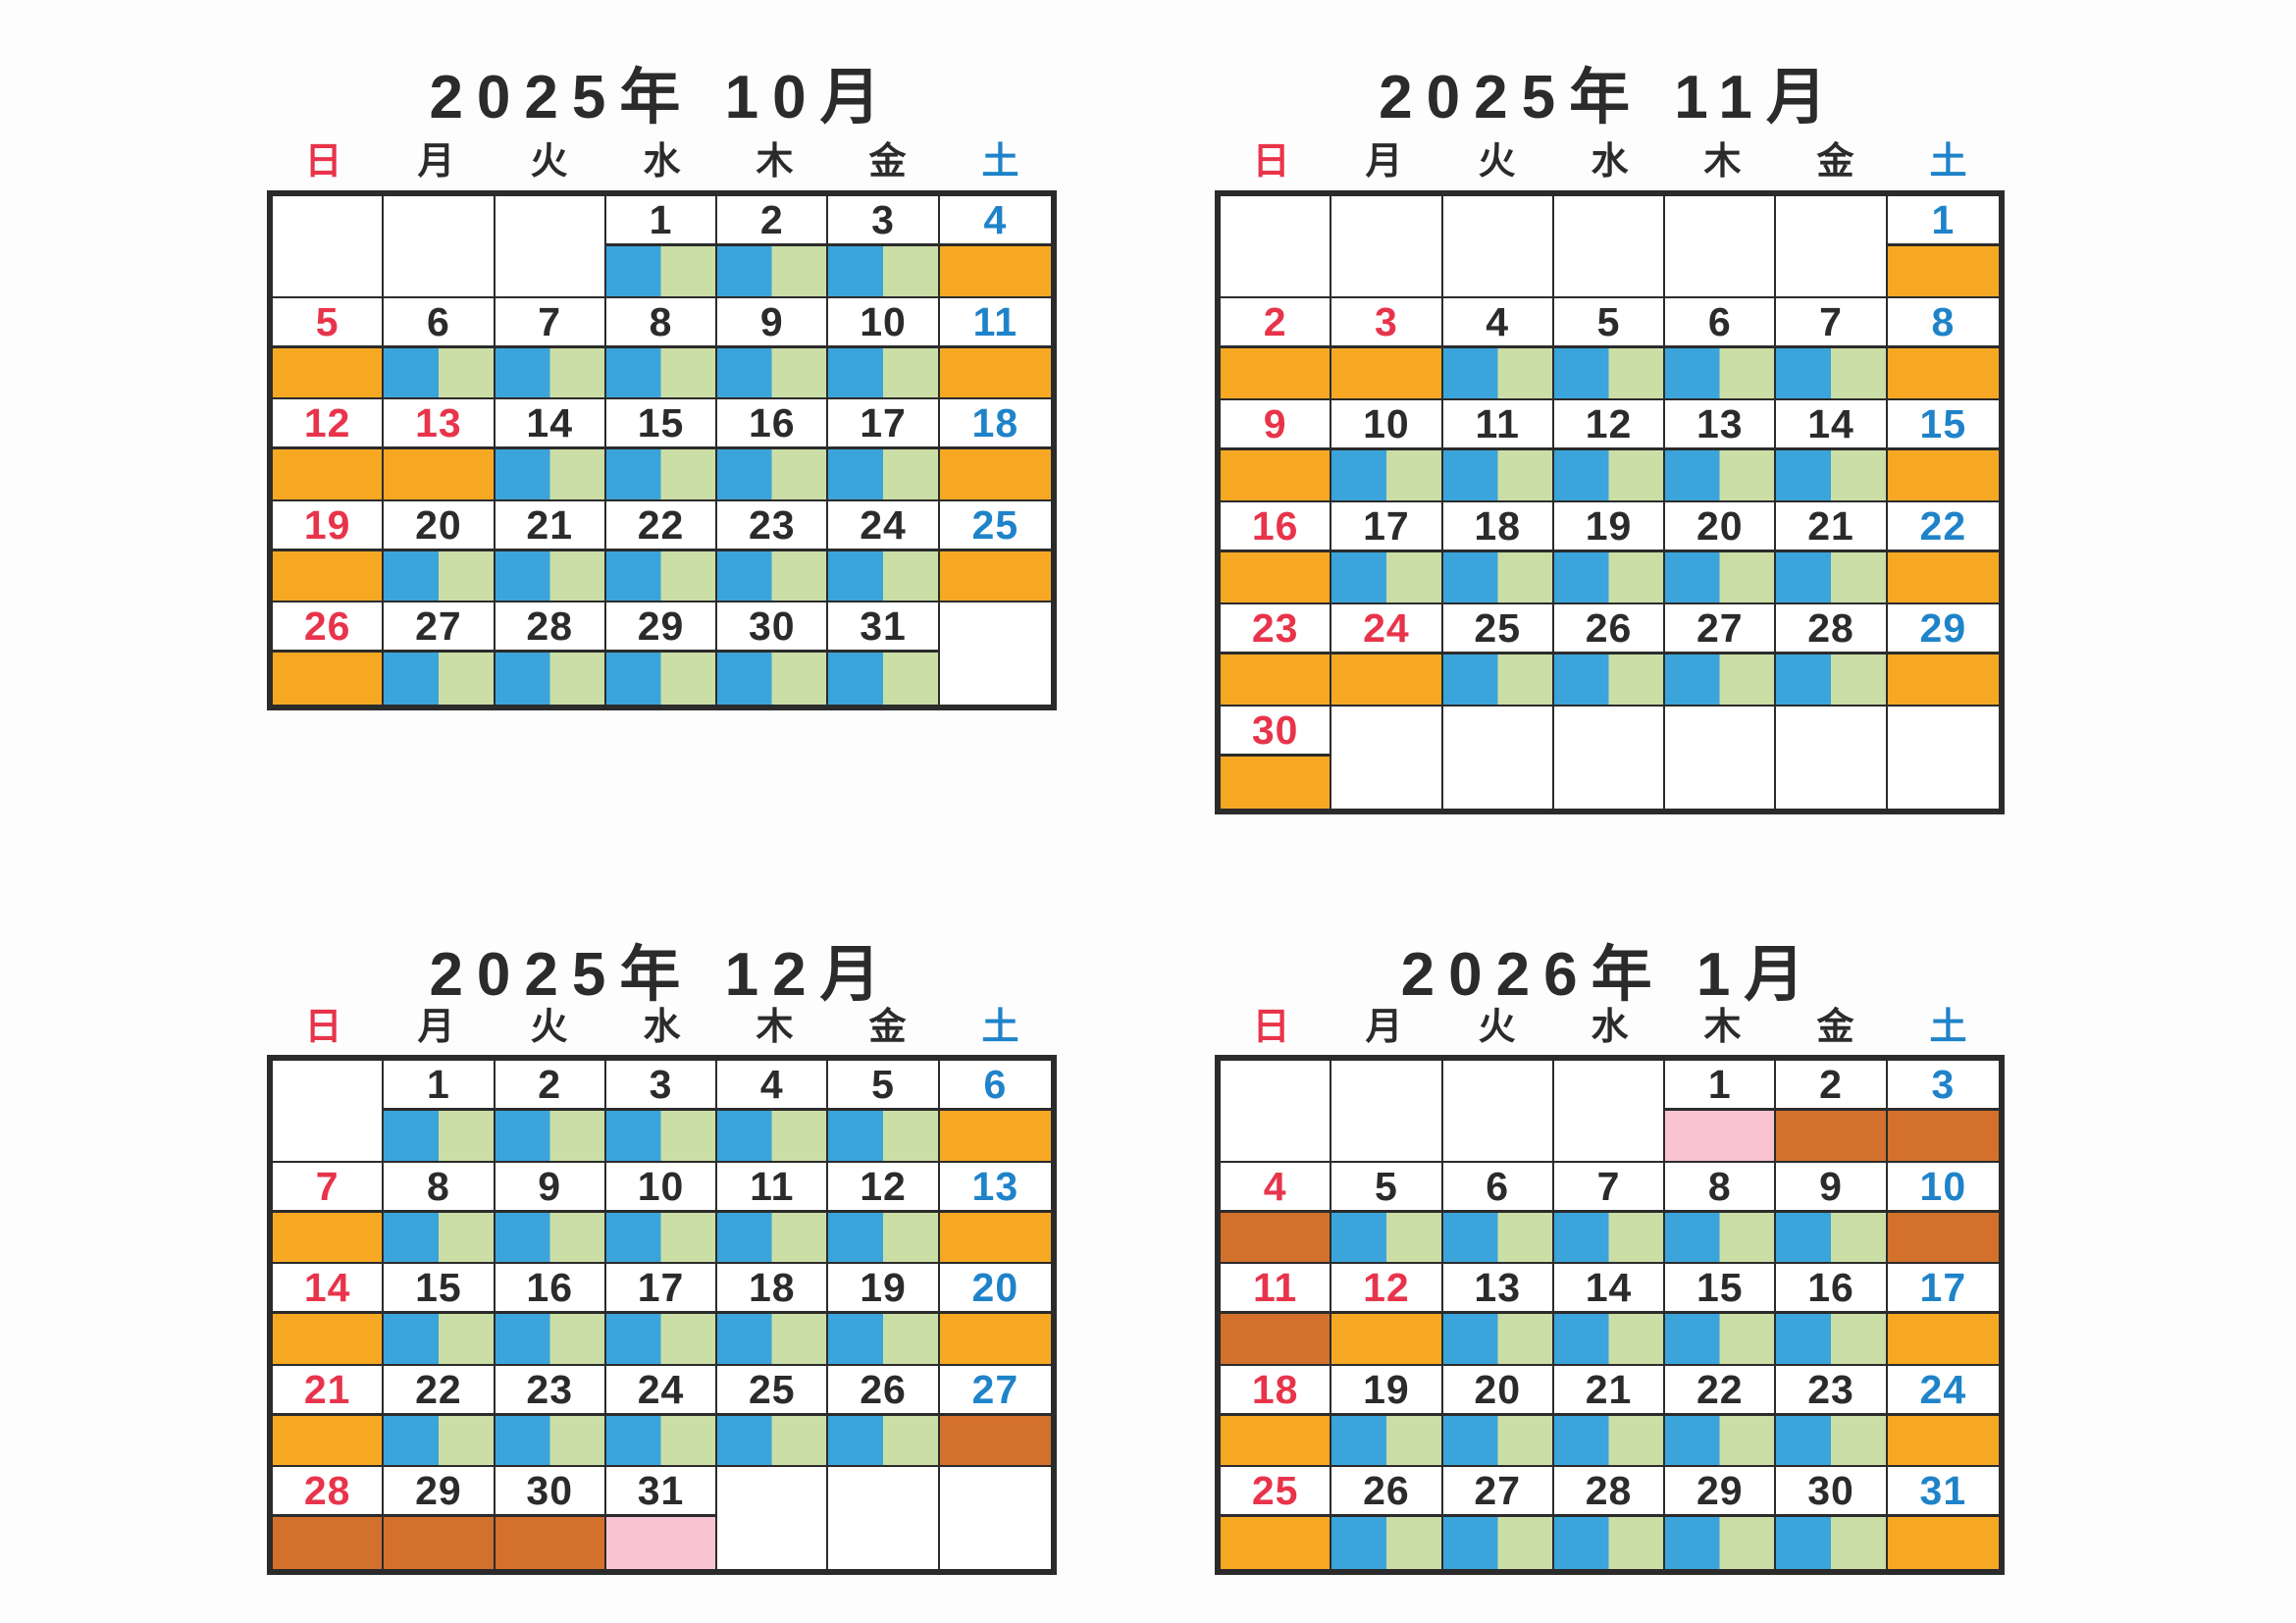 The width and height of the screenshot is (2296, 1623). I want to click on day-number: 11, so click(1497, 423).